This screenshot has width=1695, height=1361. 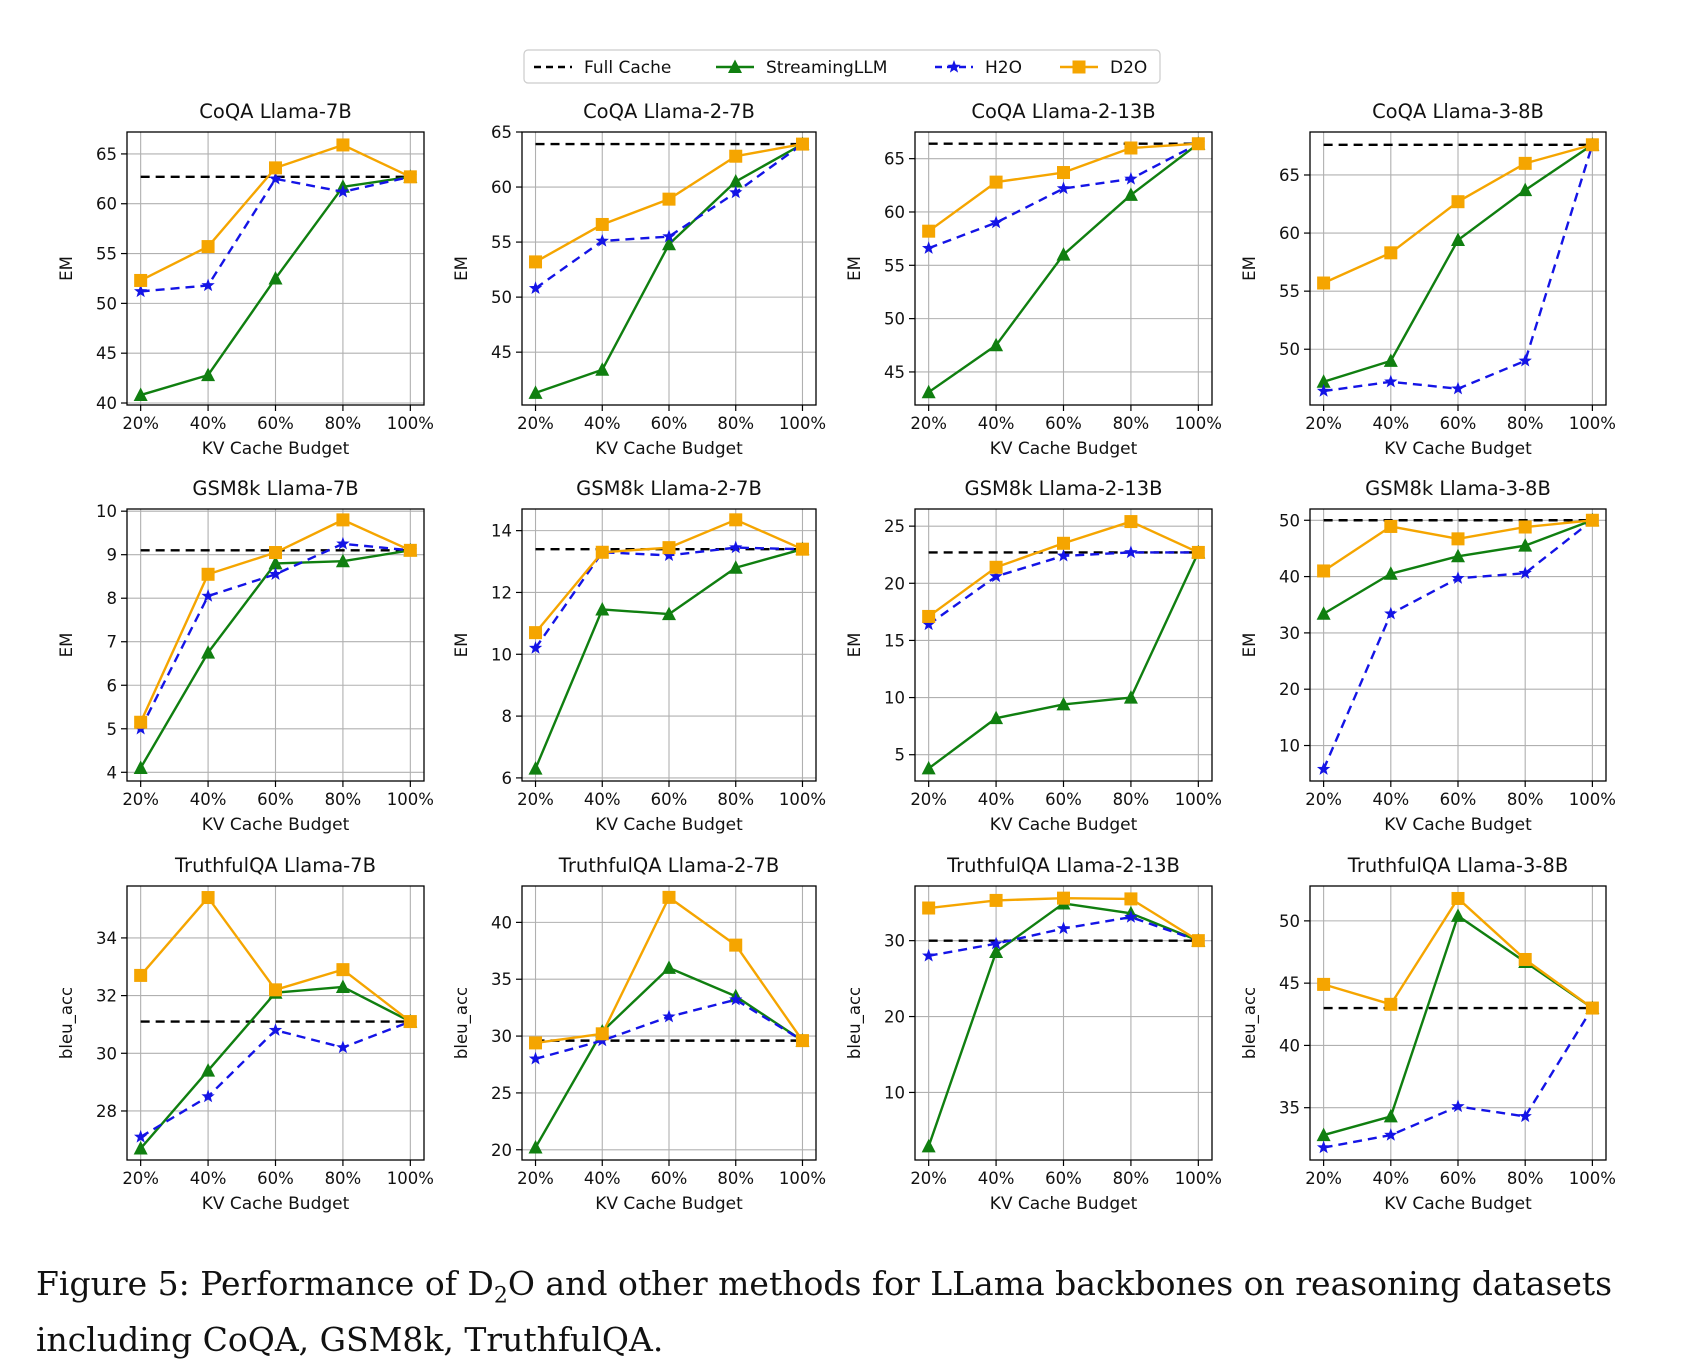 I want to click on legend-item-h2o: H2O, so click(x=978, y=68).